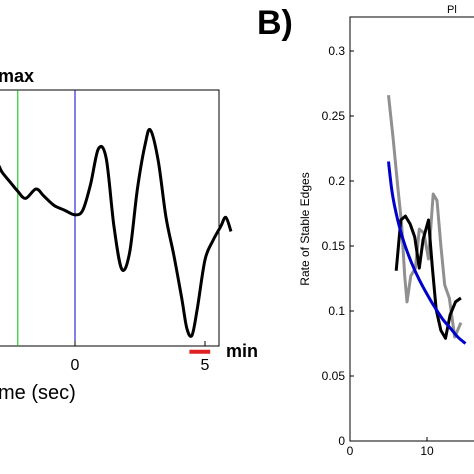 The width and height of the screenshot is (474, 474). Describe the element at coordinates (336, 51) in the screenshot. I see `panel-b-y-tick-label-6: 0.3` at that location.